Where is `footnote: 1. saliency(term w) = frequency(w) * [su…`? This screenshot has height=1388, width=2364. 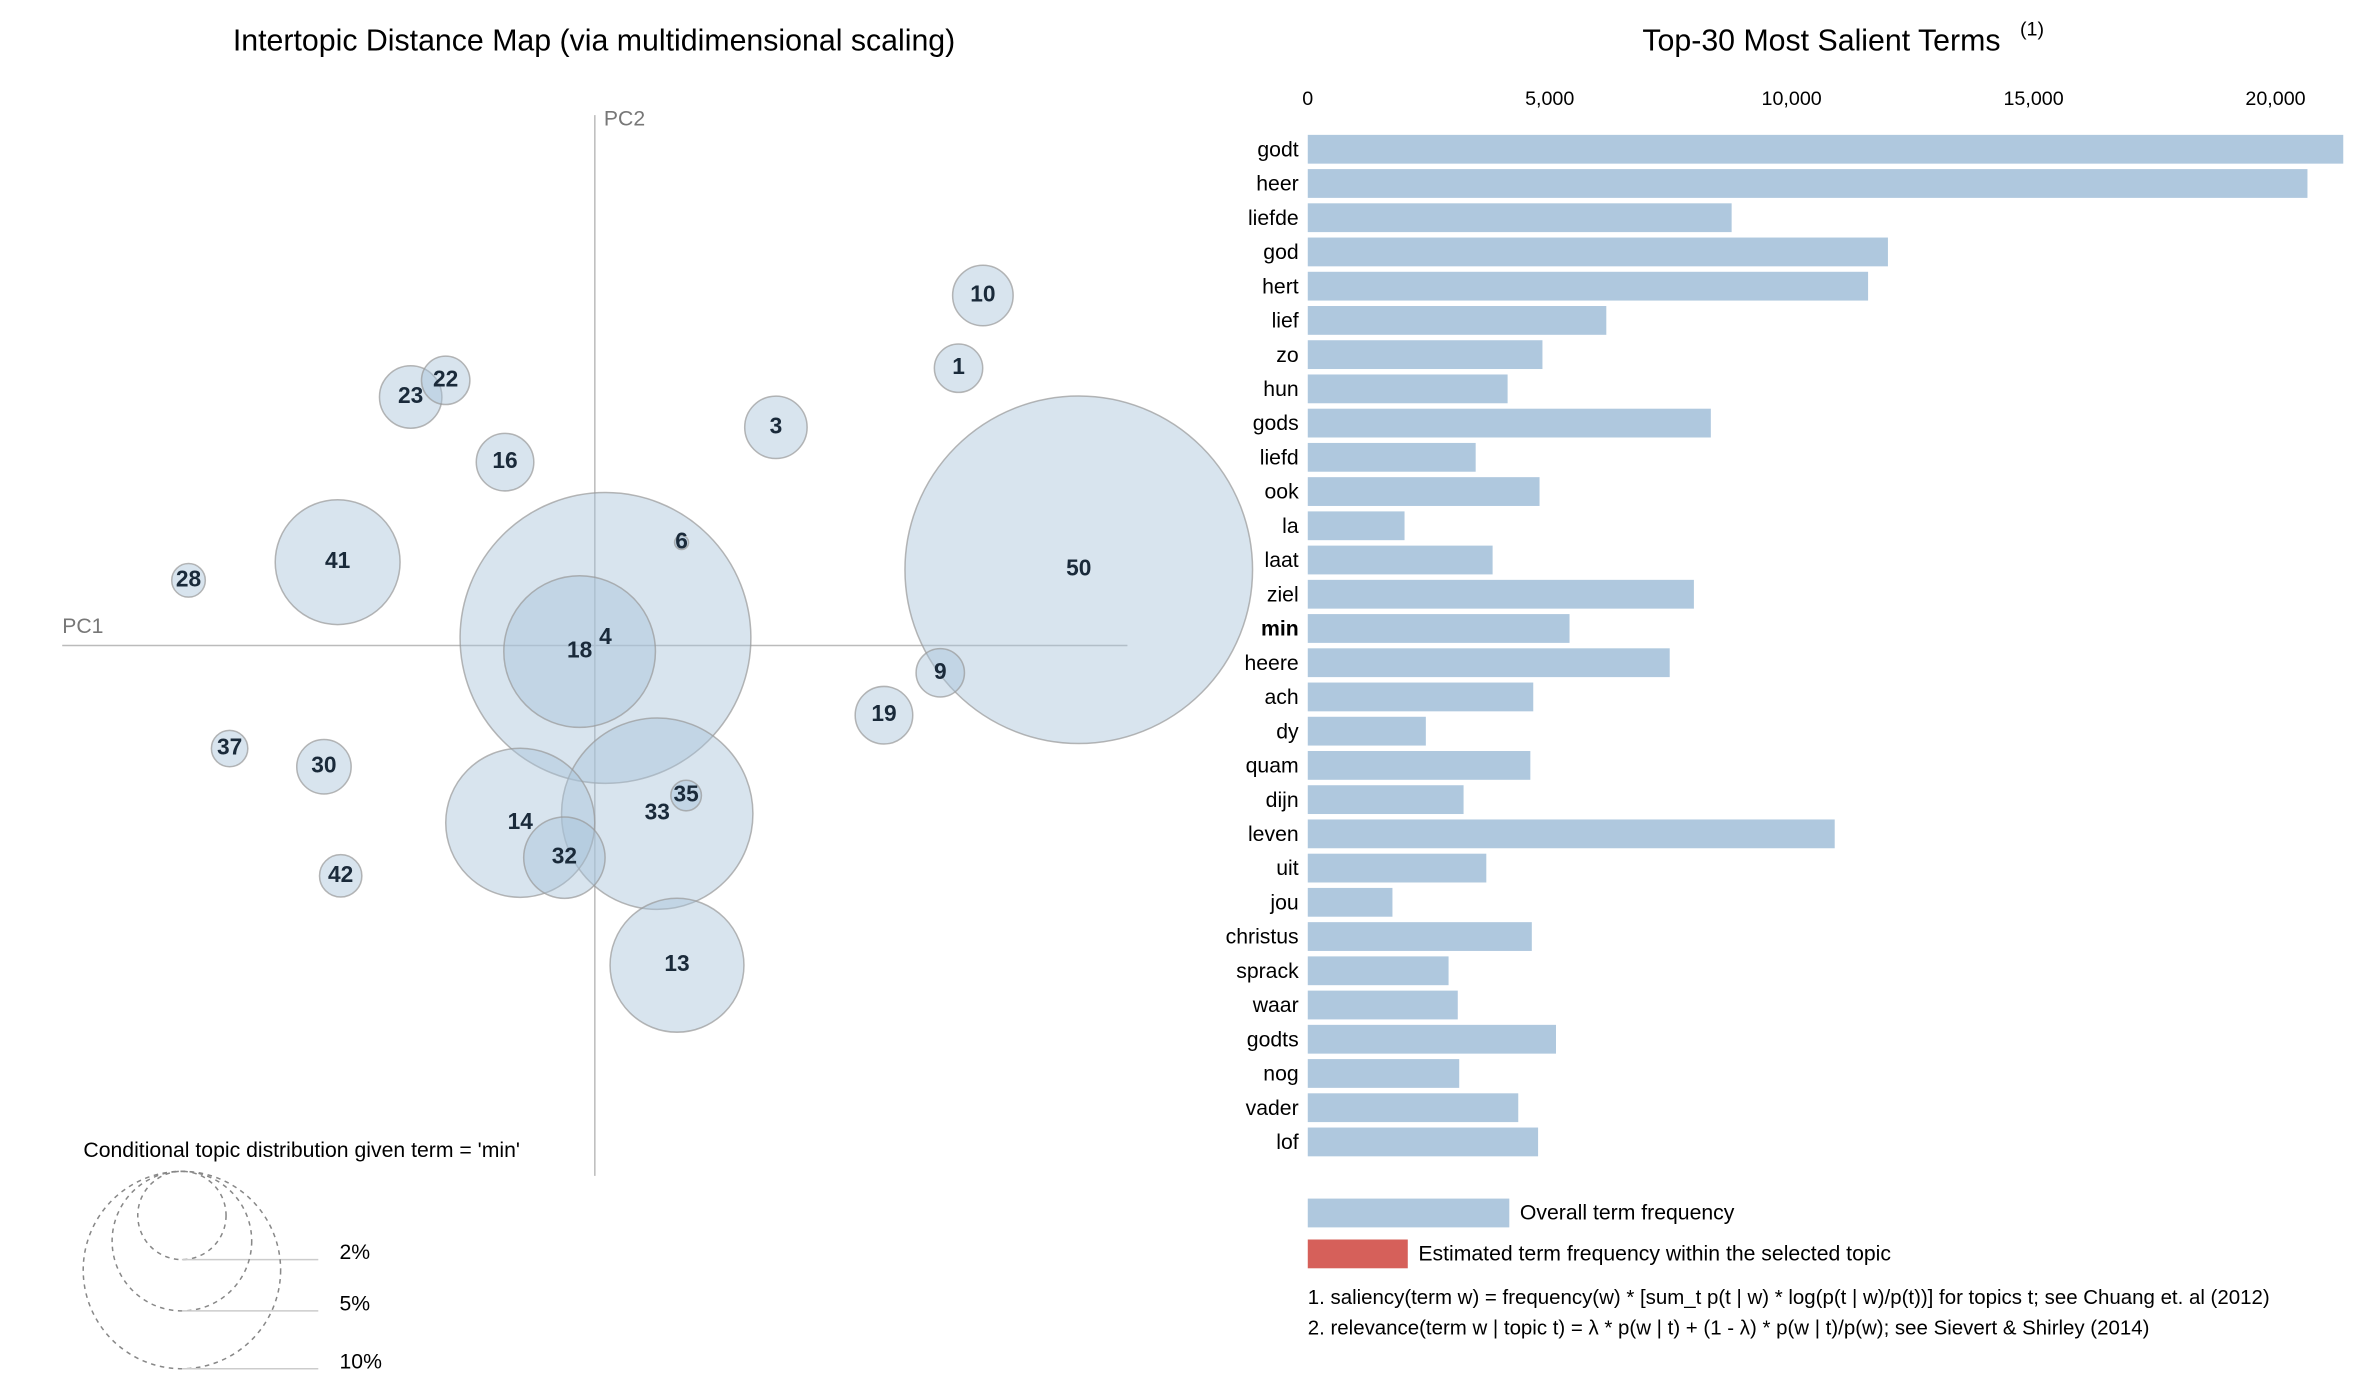
footnote: 1. saliency(term w) = frequency(w) * [su… is located at coordinates (1789, 1297).